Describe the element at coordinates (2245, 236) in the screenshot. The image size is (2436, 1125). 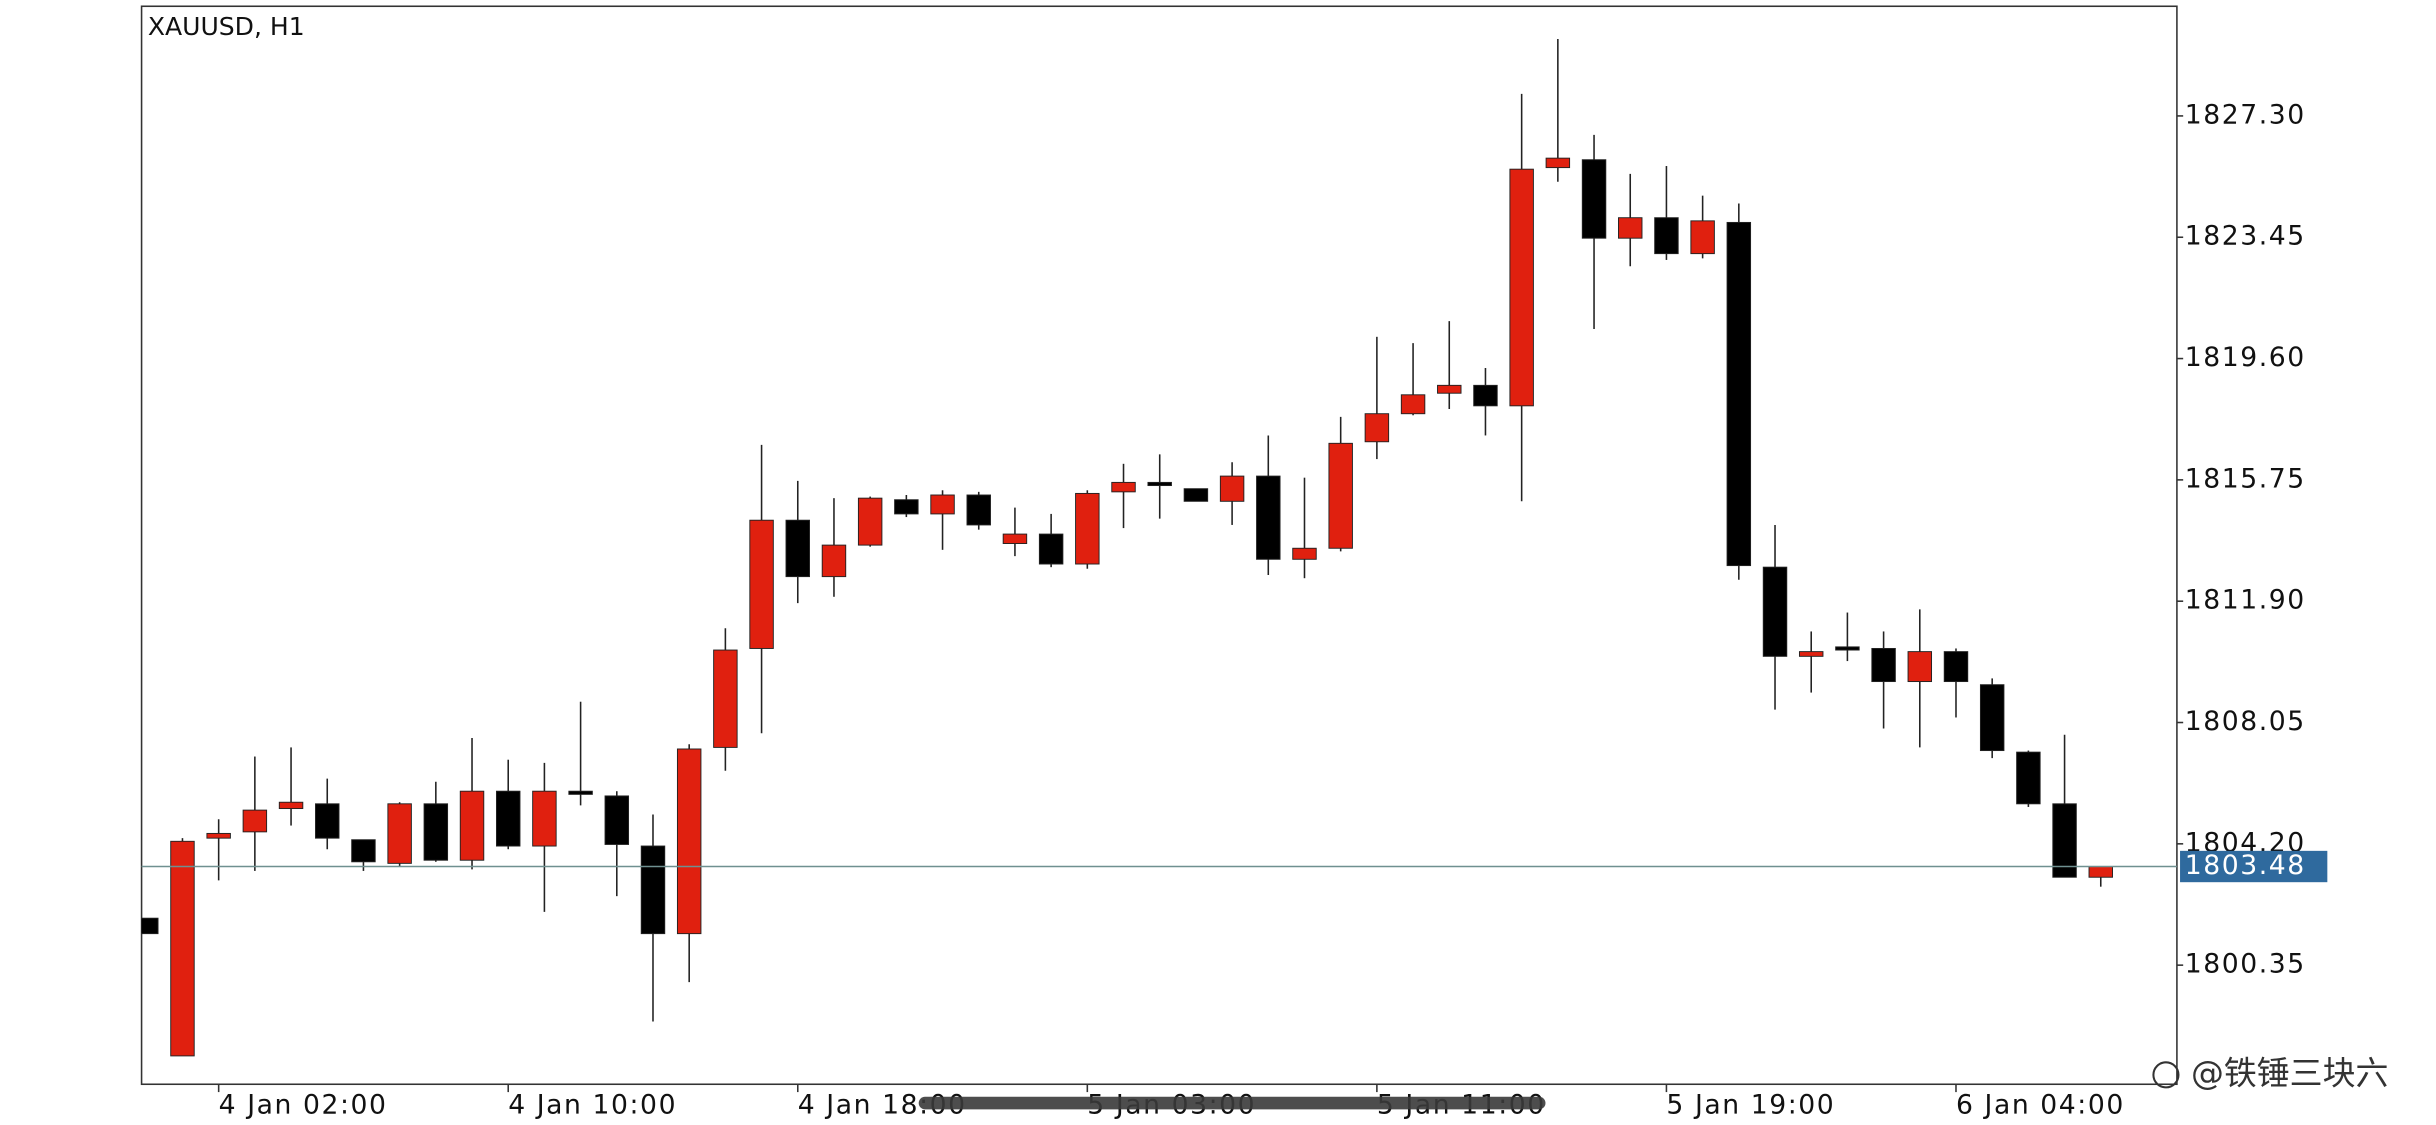
I see `y-tick-label: 1823.45` at that location.